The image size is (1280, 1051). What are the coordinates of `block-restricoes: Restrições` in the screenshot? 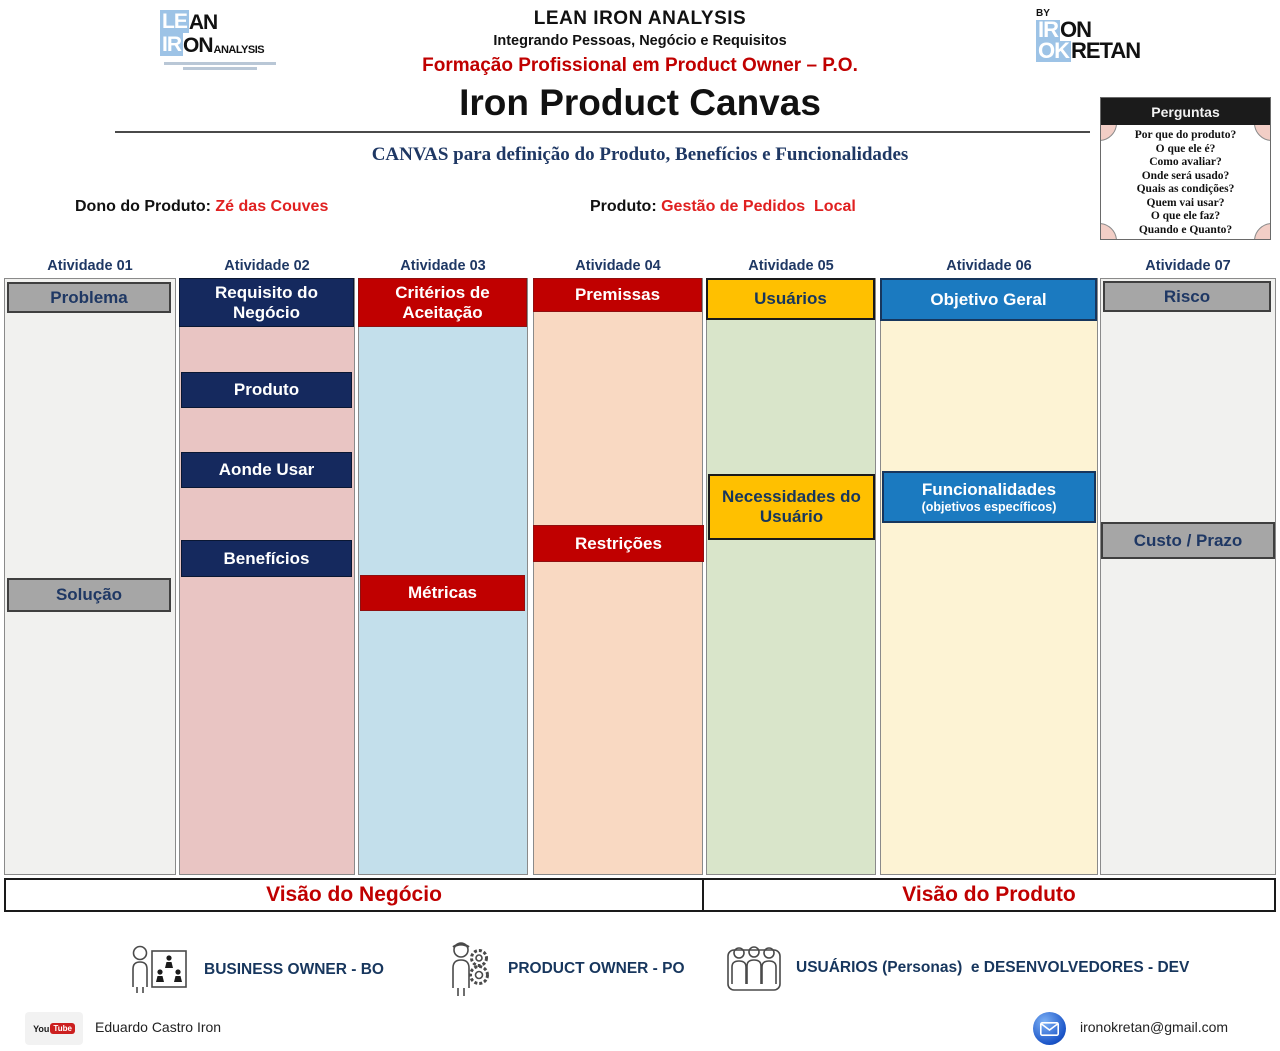 It's located at (618, 543).